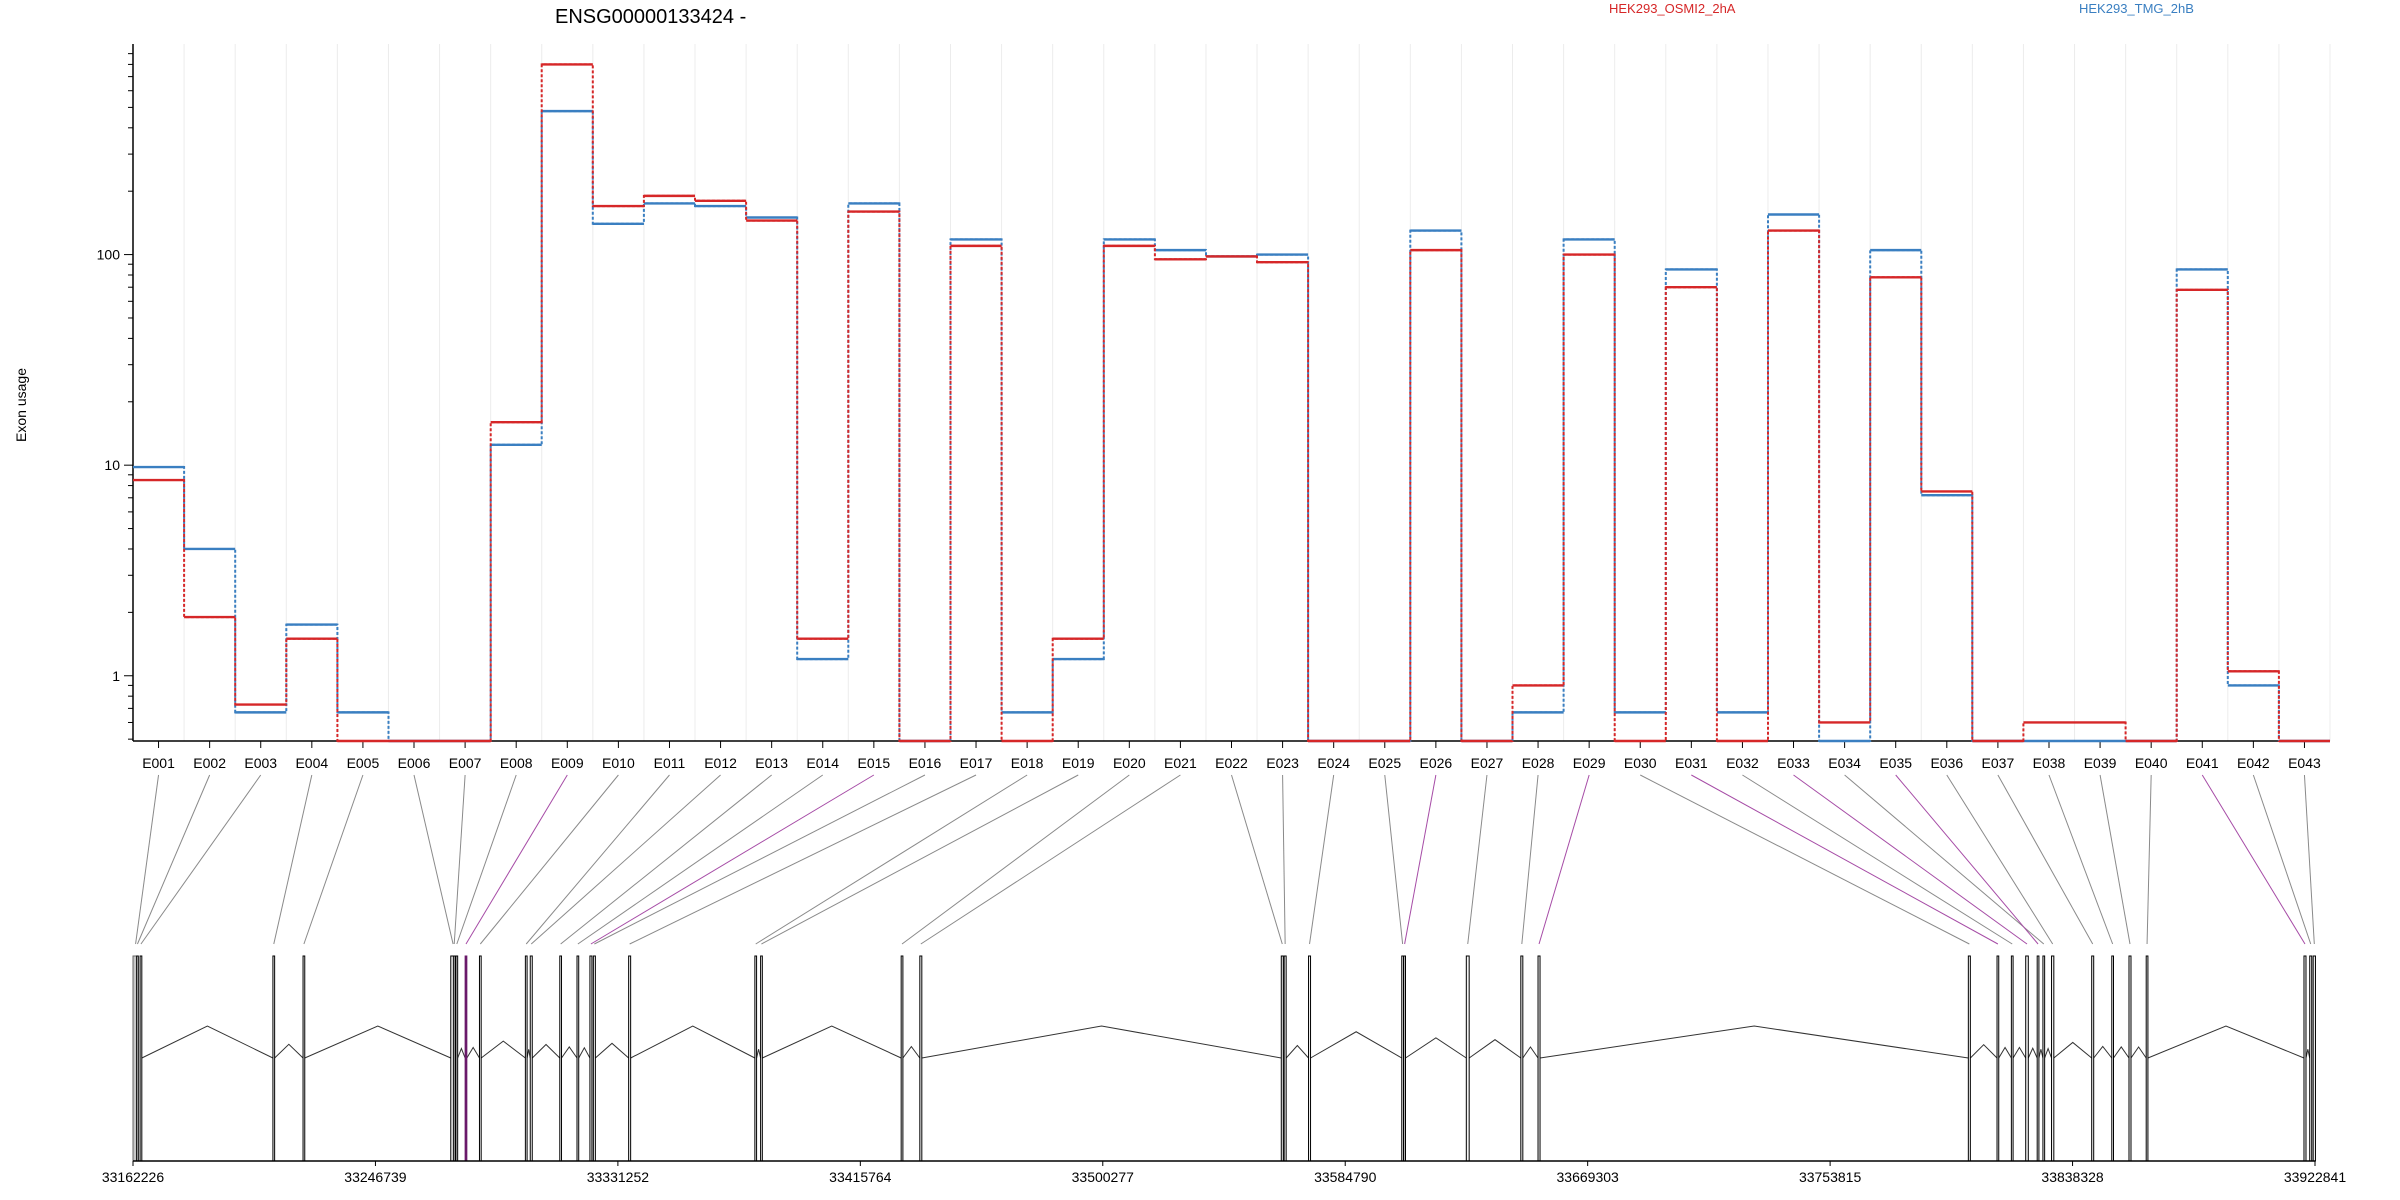 The width and height of the screenshot is (2400, 1200). I want to click on x-tick-label-e033: E033, so click(1793, 763).